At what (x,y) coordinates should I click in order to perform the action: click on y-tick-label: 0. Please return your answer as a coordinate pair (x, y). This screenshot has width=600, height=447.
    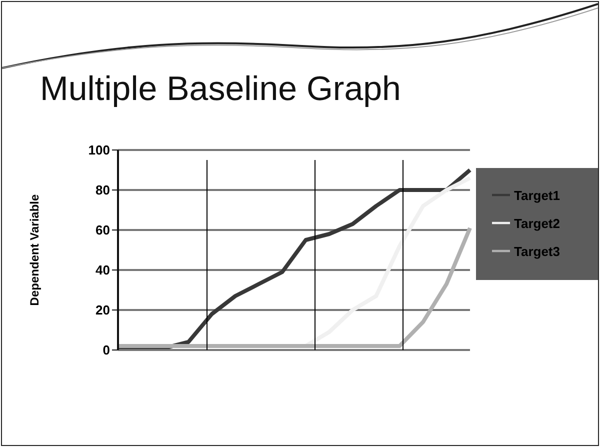
    Looking at the image, I should click on (106, 350).